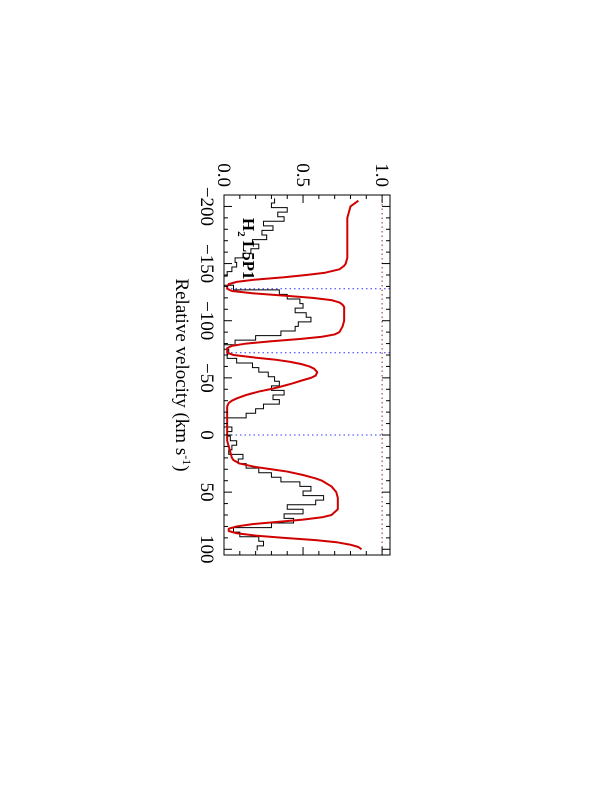  I want to click on x-tick-label: 100, so click(206, 549).